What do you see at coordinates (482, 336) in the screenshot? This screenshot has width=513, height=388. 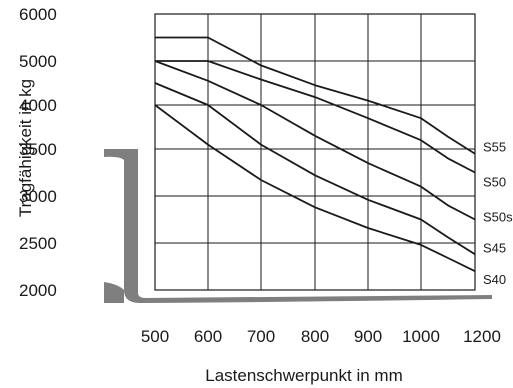 I see `x-tick-label: 1200` at bounding box center [482, 336].